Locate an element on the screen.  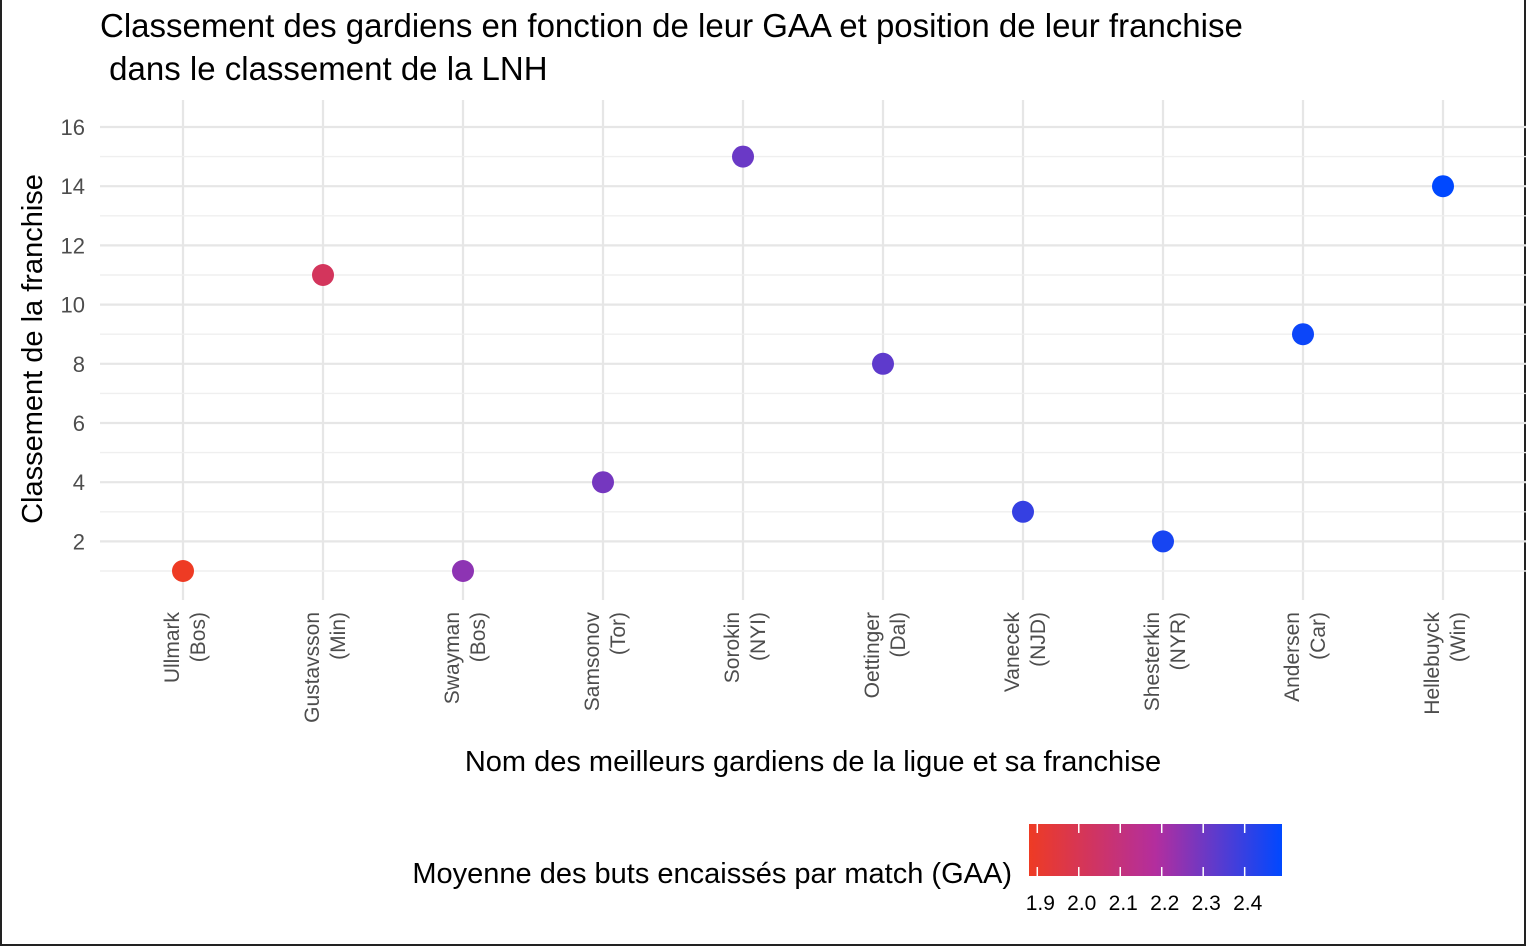
x-tick-label: Swayman (Bos) is located at coordinates (465, 658).